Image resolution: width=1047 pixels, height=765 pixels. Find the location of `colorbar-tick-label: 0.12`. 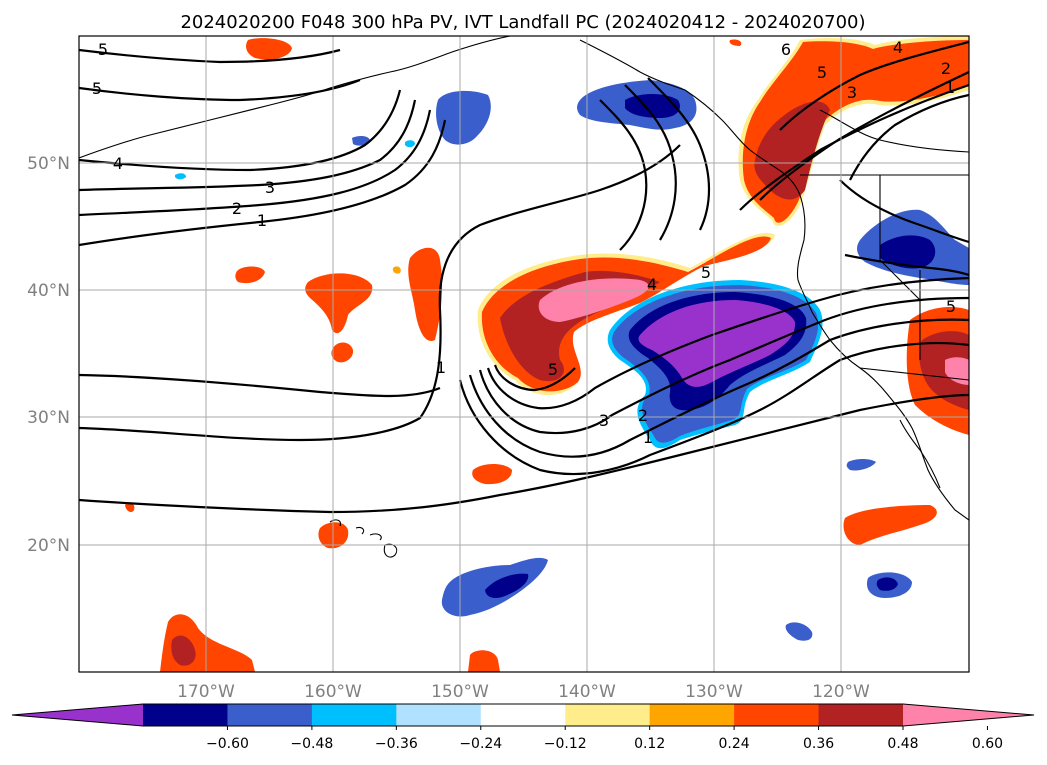

colorbar-tick-label: 0.12 is located at coordinates (649, 744).